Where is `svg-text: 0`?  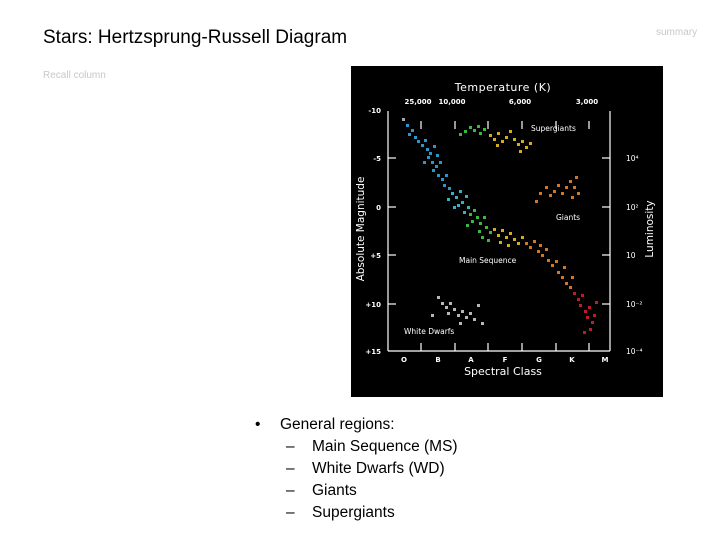 svg-text: 0 is located at coordinates (378, 208).